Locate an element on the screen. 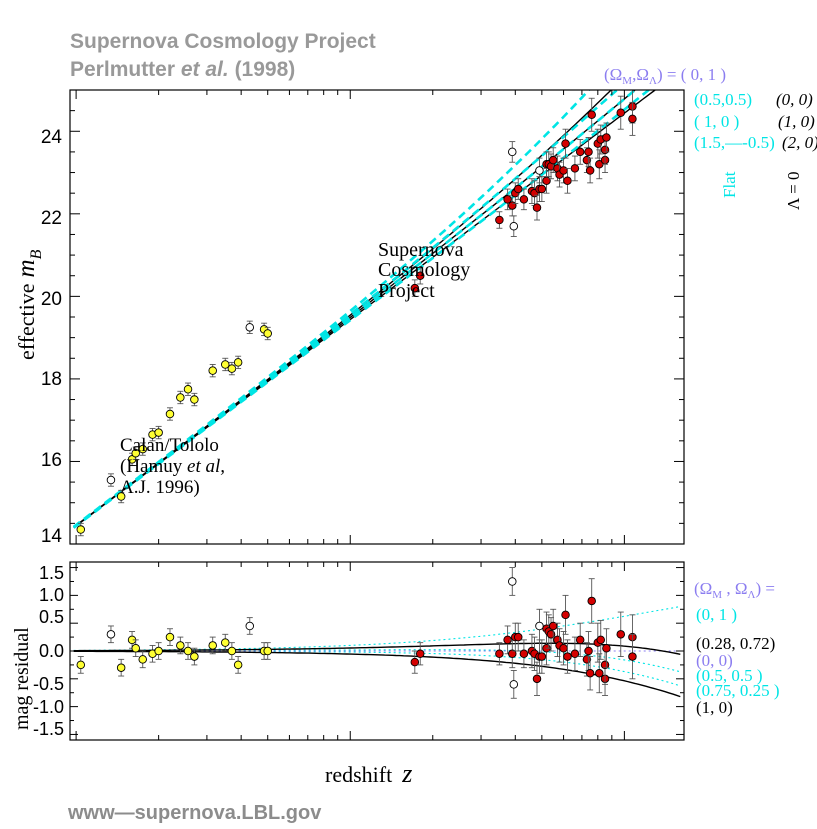  x-label-var: z is located at coordinates (406, 773).